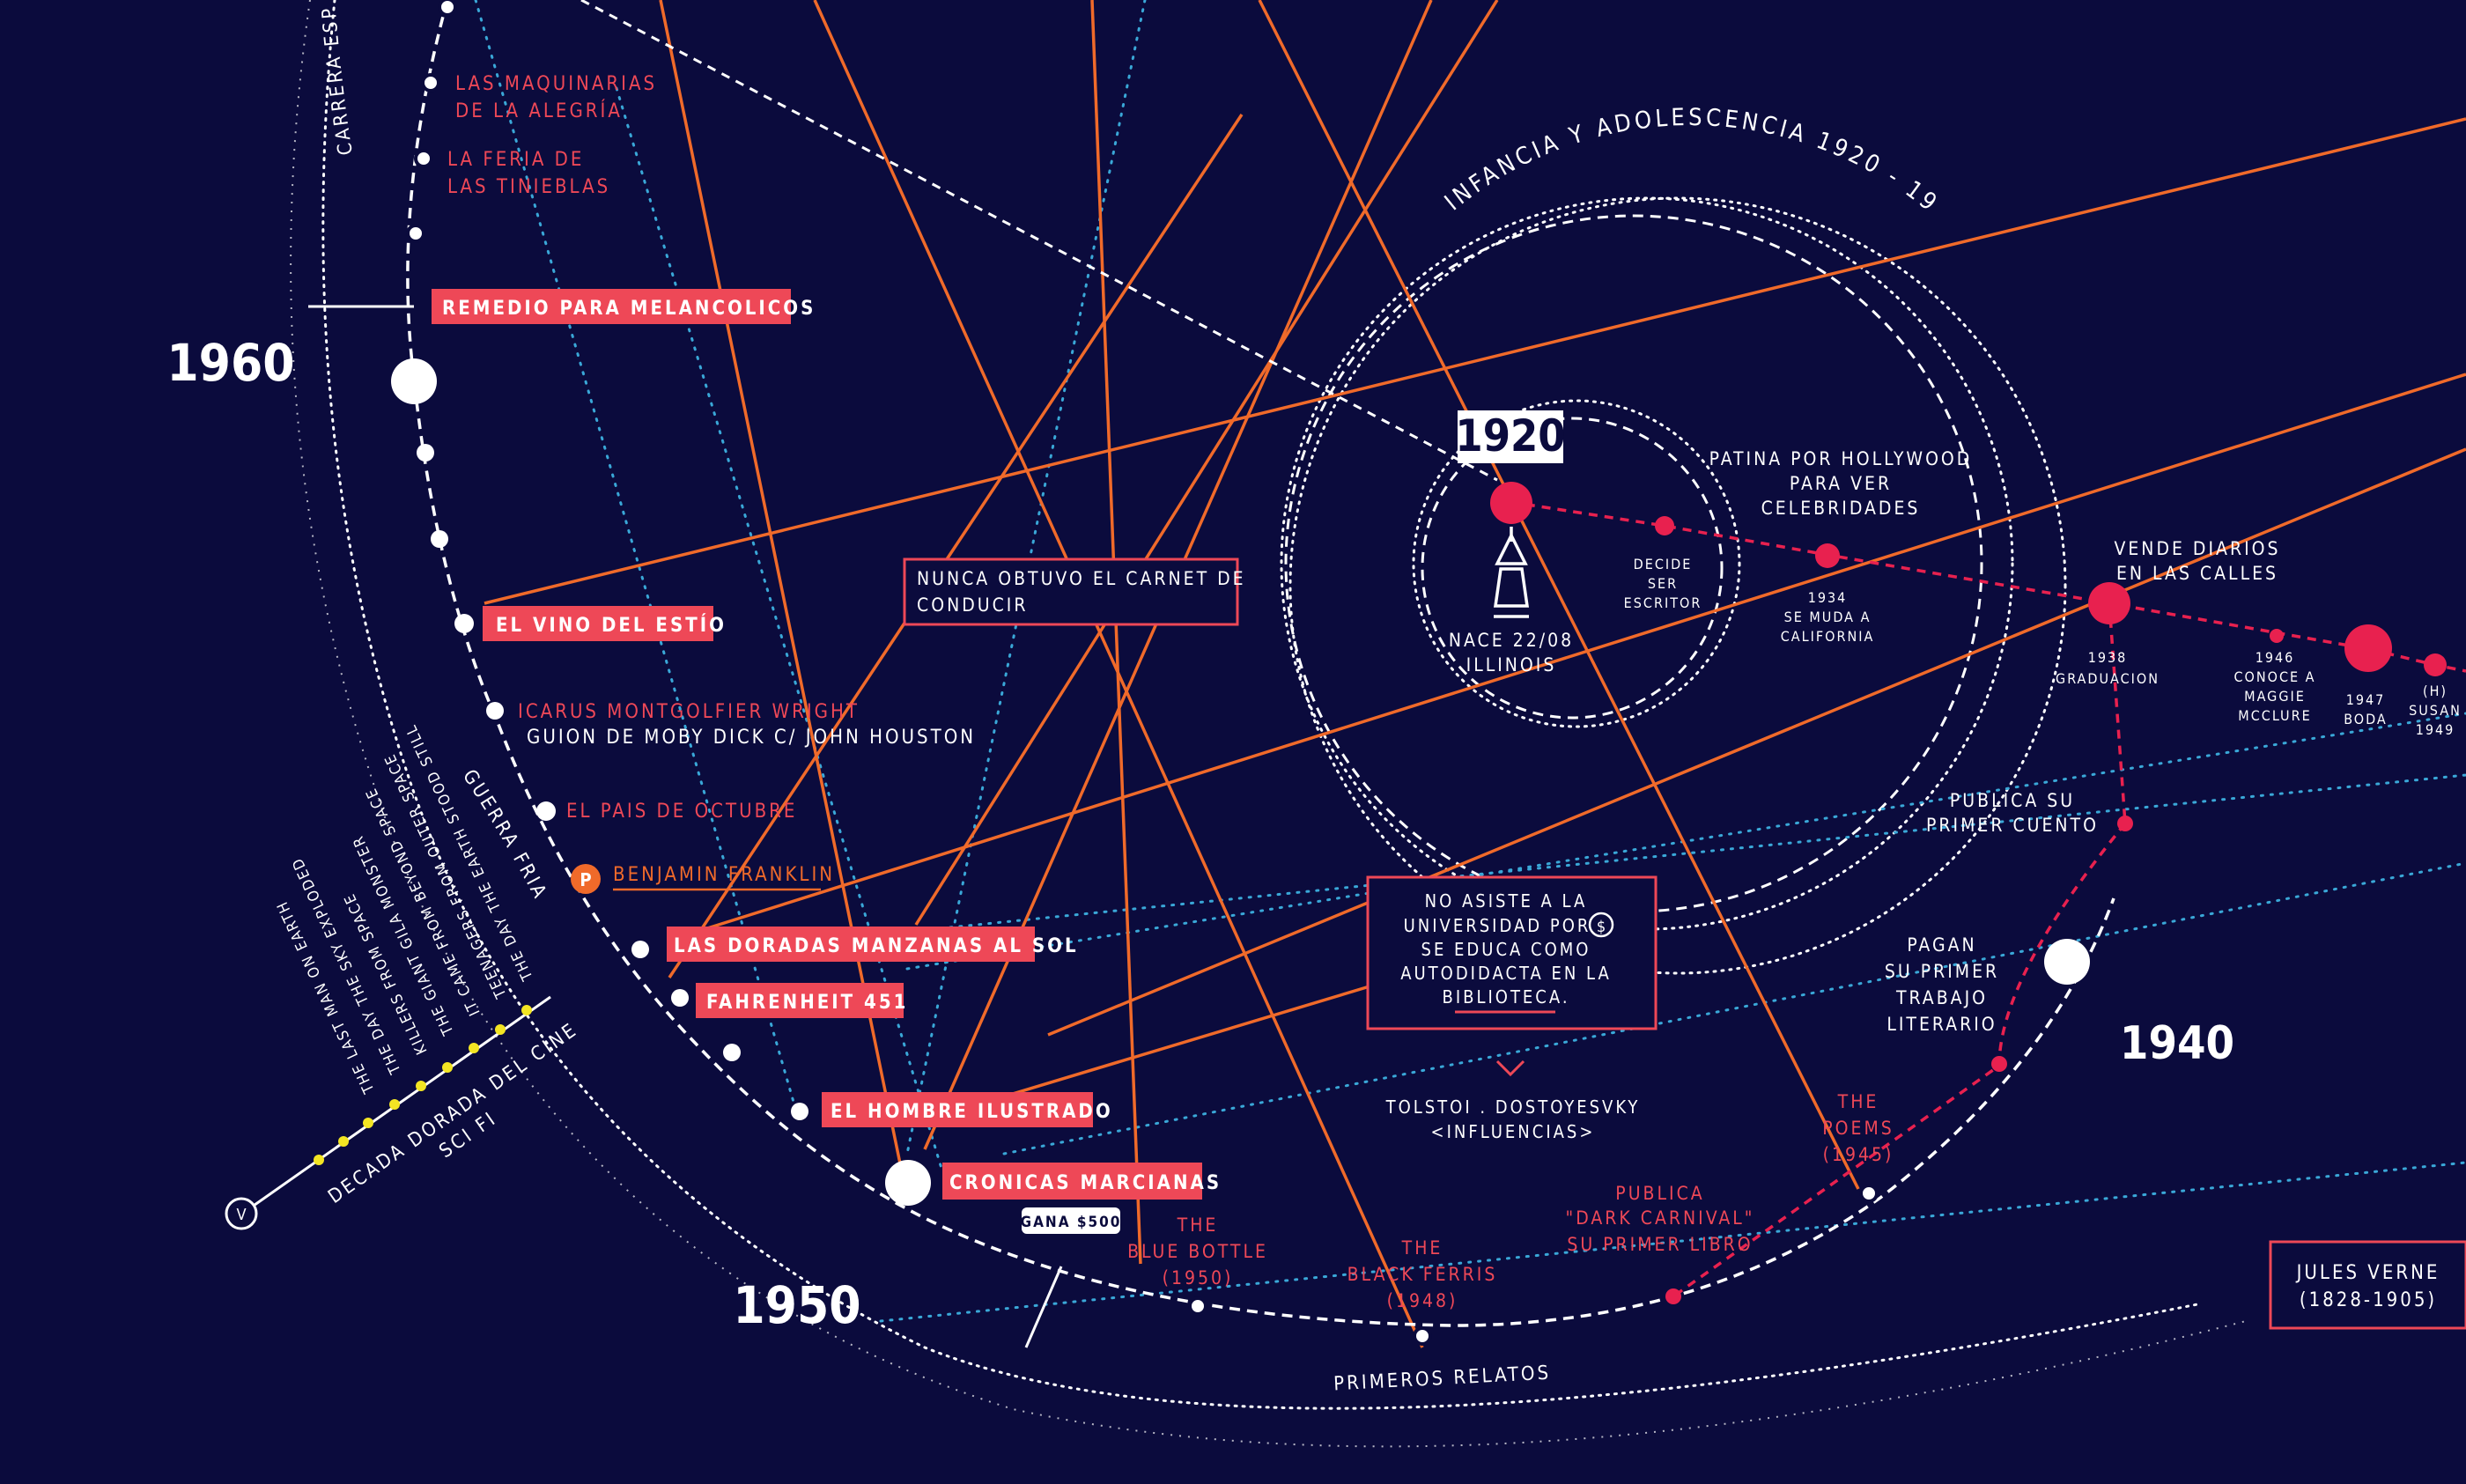 The width and height of the screenshot is (2466, 1484). Describe the element at coordinates (2275, 696) in the screenshot. I see `event-maggie-3: MAGGIE` at that location.